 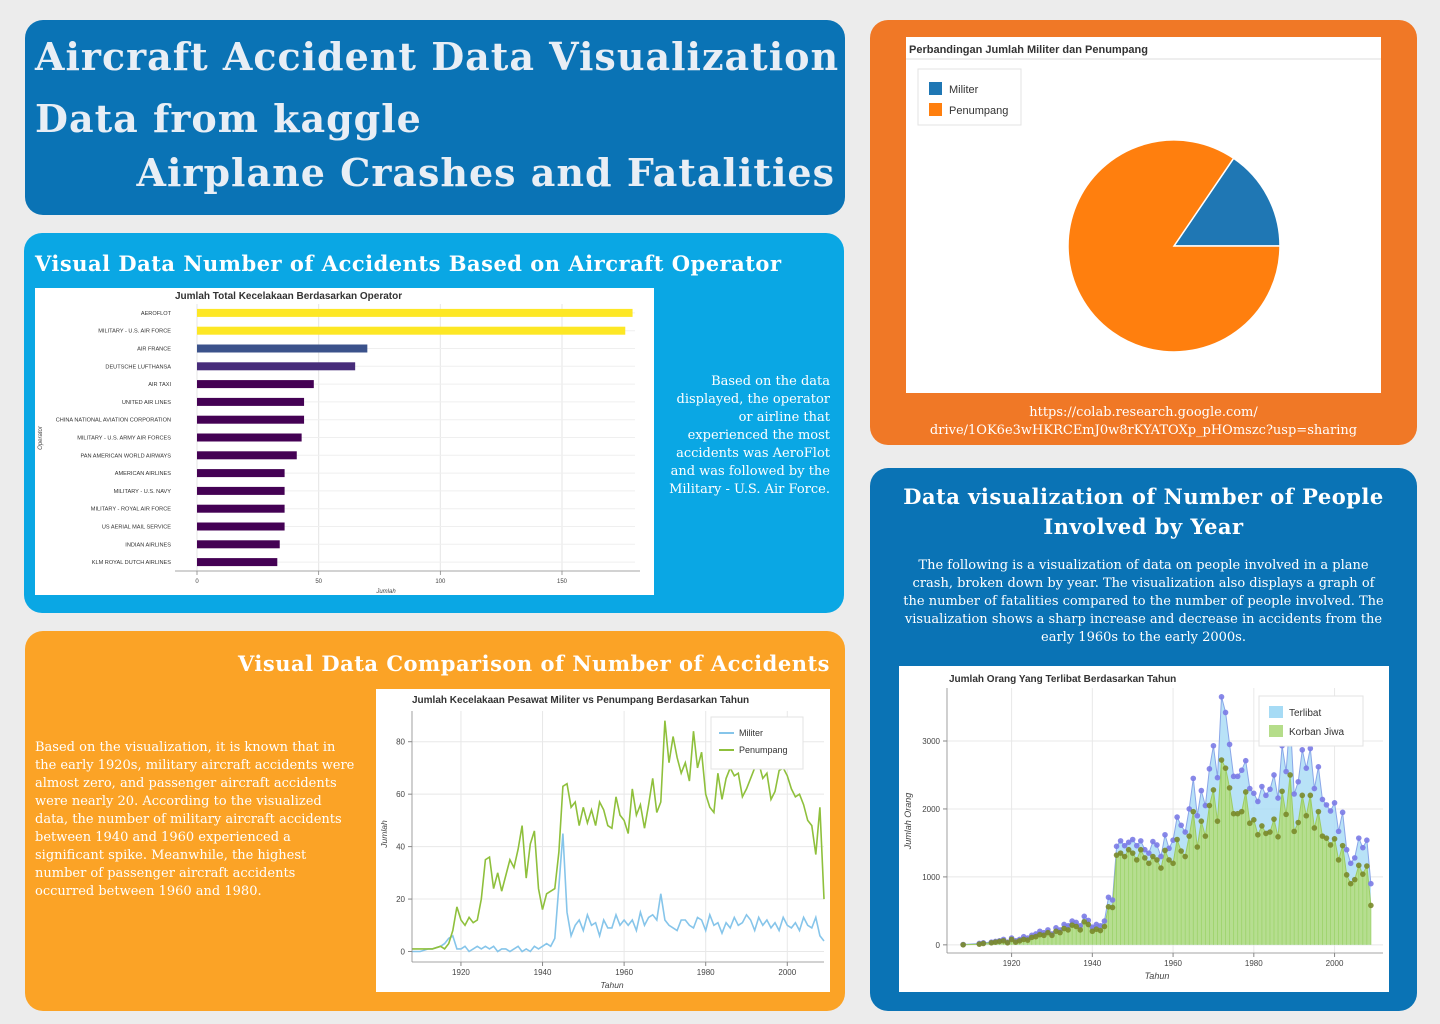 What do you see at coordinates (1335, 963) in the screenshot?
I see `x-tick-label: 2000` at bounding box center [1335, 963].